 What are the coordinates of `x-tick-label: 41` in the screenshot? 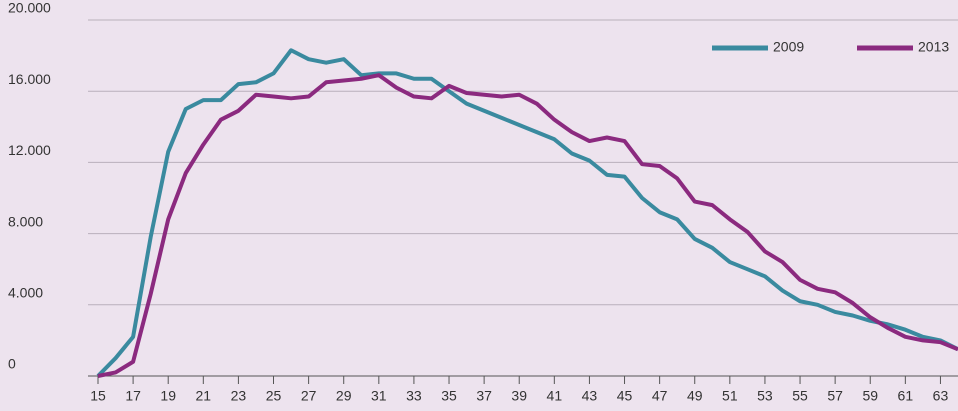 It's located at (555, 396).